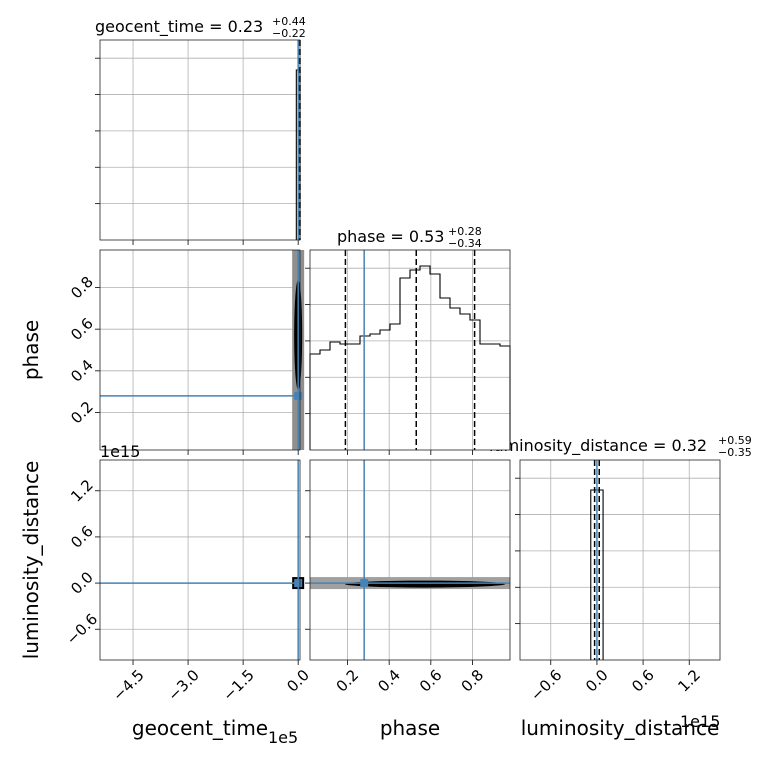 The width and height of the screenshot is (760, 760). I want to click on title-geocent-time-minus: −0.22, so click(289, 33).